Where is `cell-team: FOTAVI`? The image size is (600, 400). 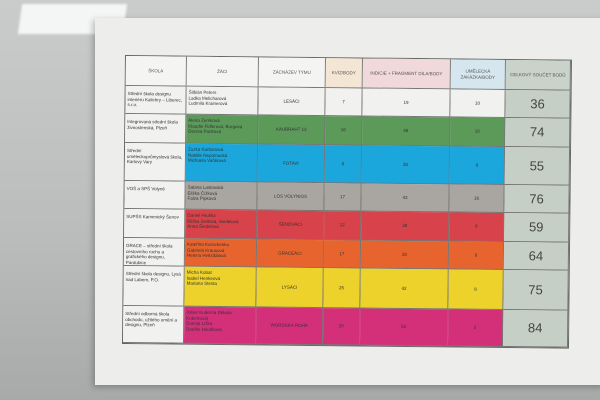
cell-team: FOTAVI is located at coordinates (291, 164).